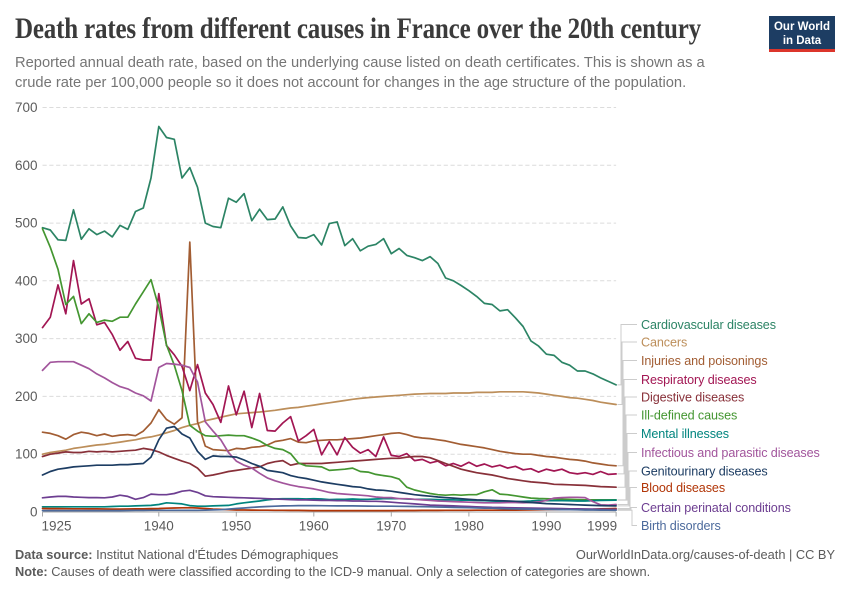  Describe the element at coordinates (708, 325) in the screenshot. I see `svg-text: Cardiovascular diseases` at that location.